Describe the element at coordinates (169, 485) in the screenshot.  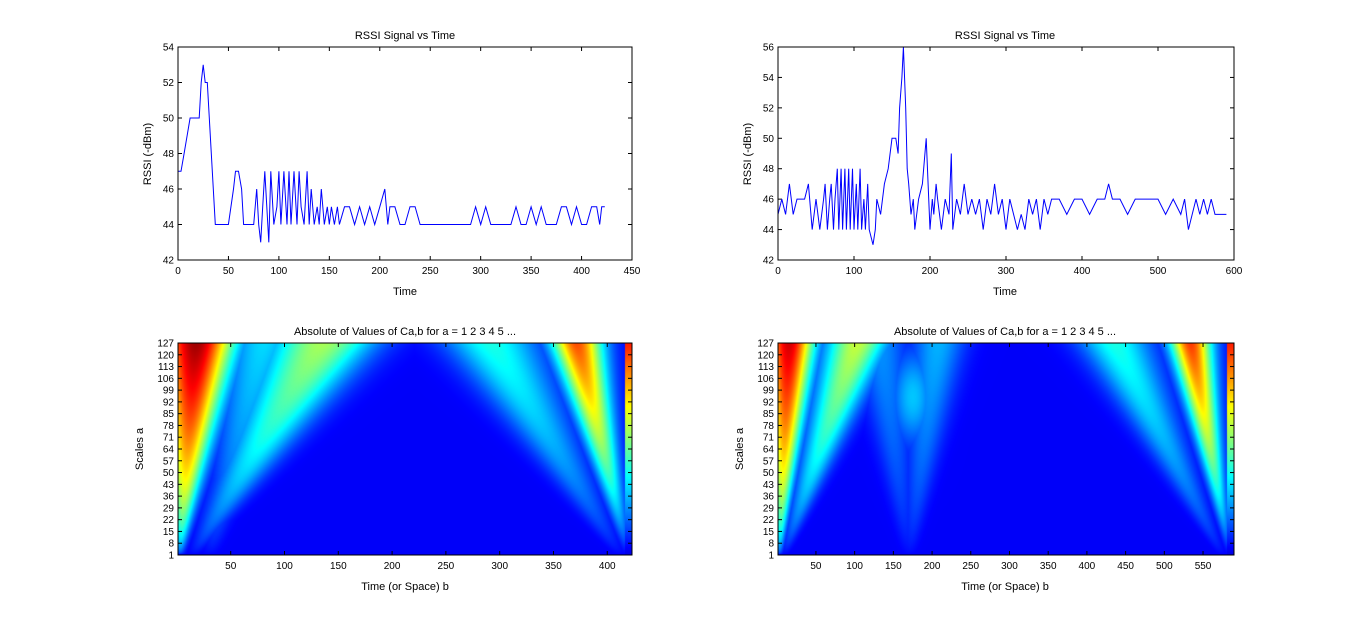
I see `y-tick-label: 43` at that location.